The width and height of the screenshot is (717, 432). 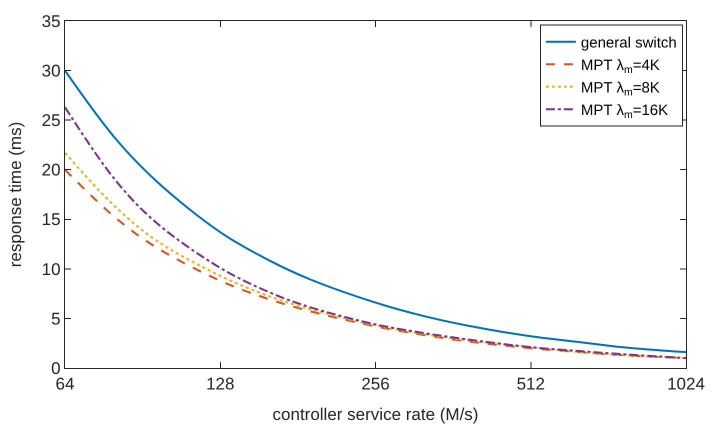 What do you see at coordinates (686, 384) in the screenshot?
I see `x-tick-label: 1024` at bounding box center [686, 384].